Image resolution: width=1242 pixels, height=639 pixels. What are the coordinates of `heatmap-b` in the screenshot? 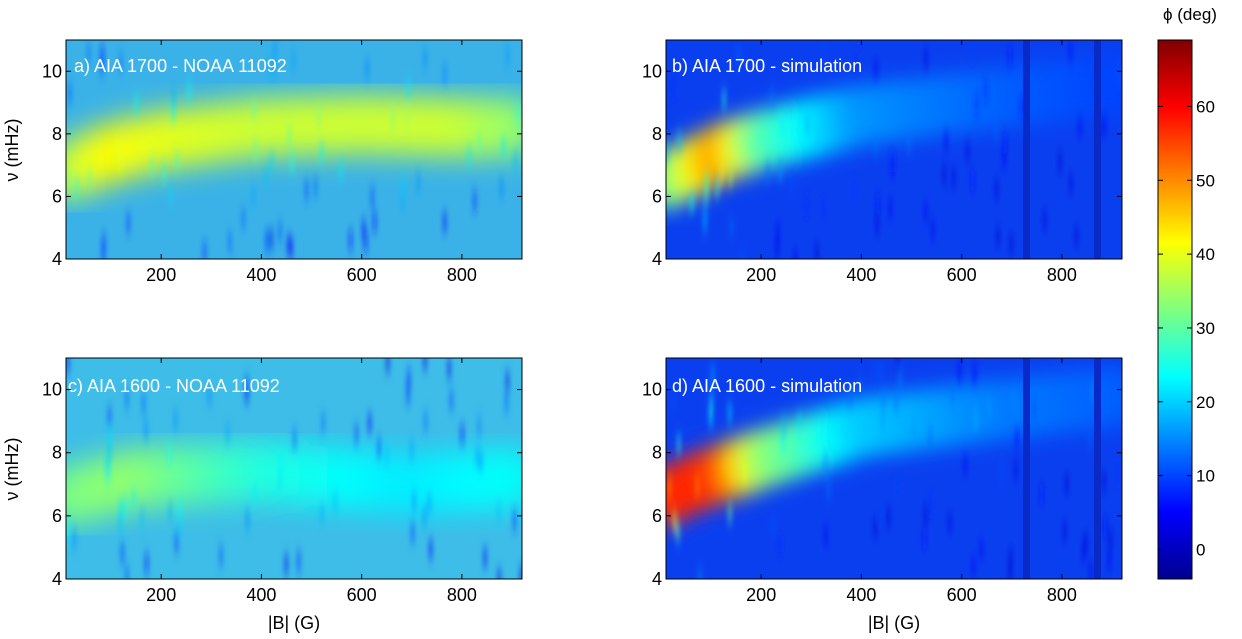 It's located at (894, 149).